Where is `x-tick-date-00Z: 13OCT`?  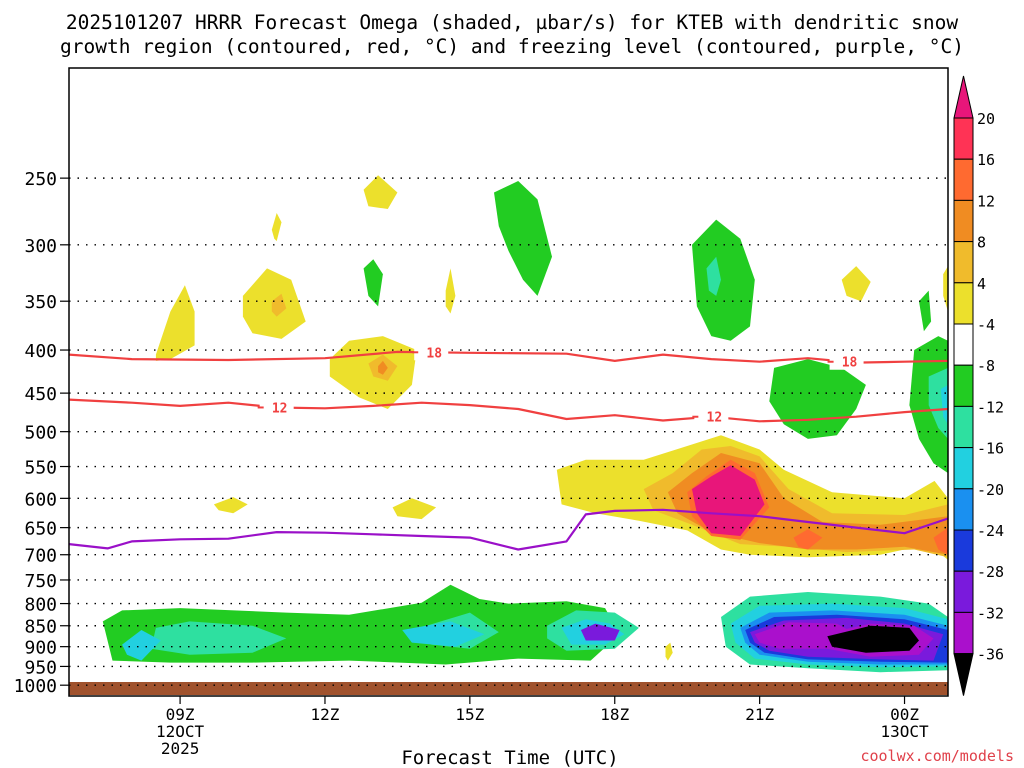
x-tick-date-00Z: 13OCT is located at coordinates (904, 731).